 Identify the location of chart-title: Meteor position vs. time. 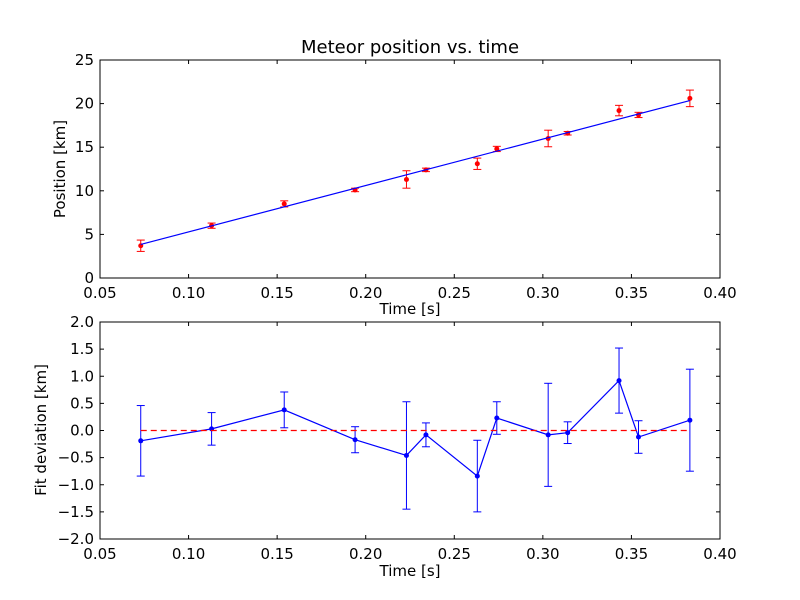
(410, 47).